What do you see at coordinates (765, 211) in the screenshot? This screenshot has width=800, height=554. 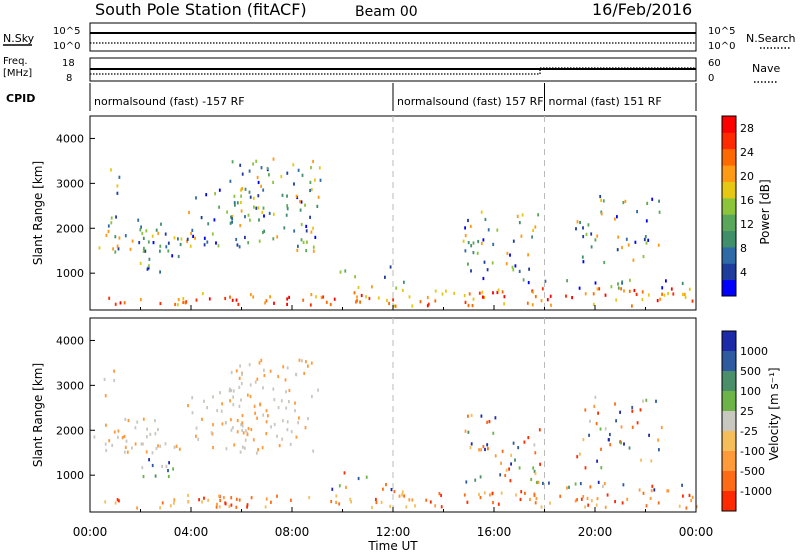 I see `power-colorbar-label: Power [dB]` at bounding box center [765, 211].